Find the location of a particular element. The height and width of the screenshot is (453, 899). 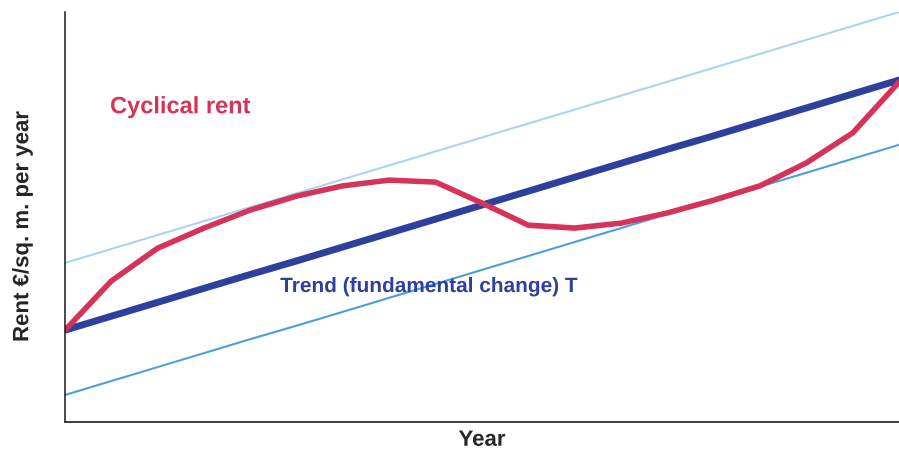

y-axis-title: Rent €/sq. m. per year is located at coordinates (22, 225).